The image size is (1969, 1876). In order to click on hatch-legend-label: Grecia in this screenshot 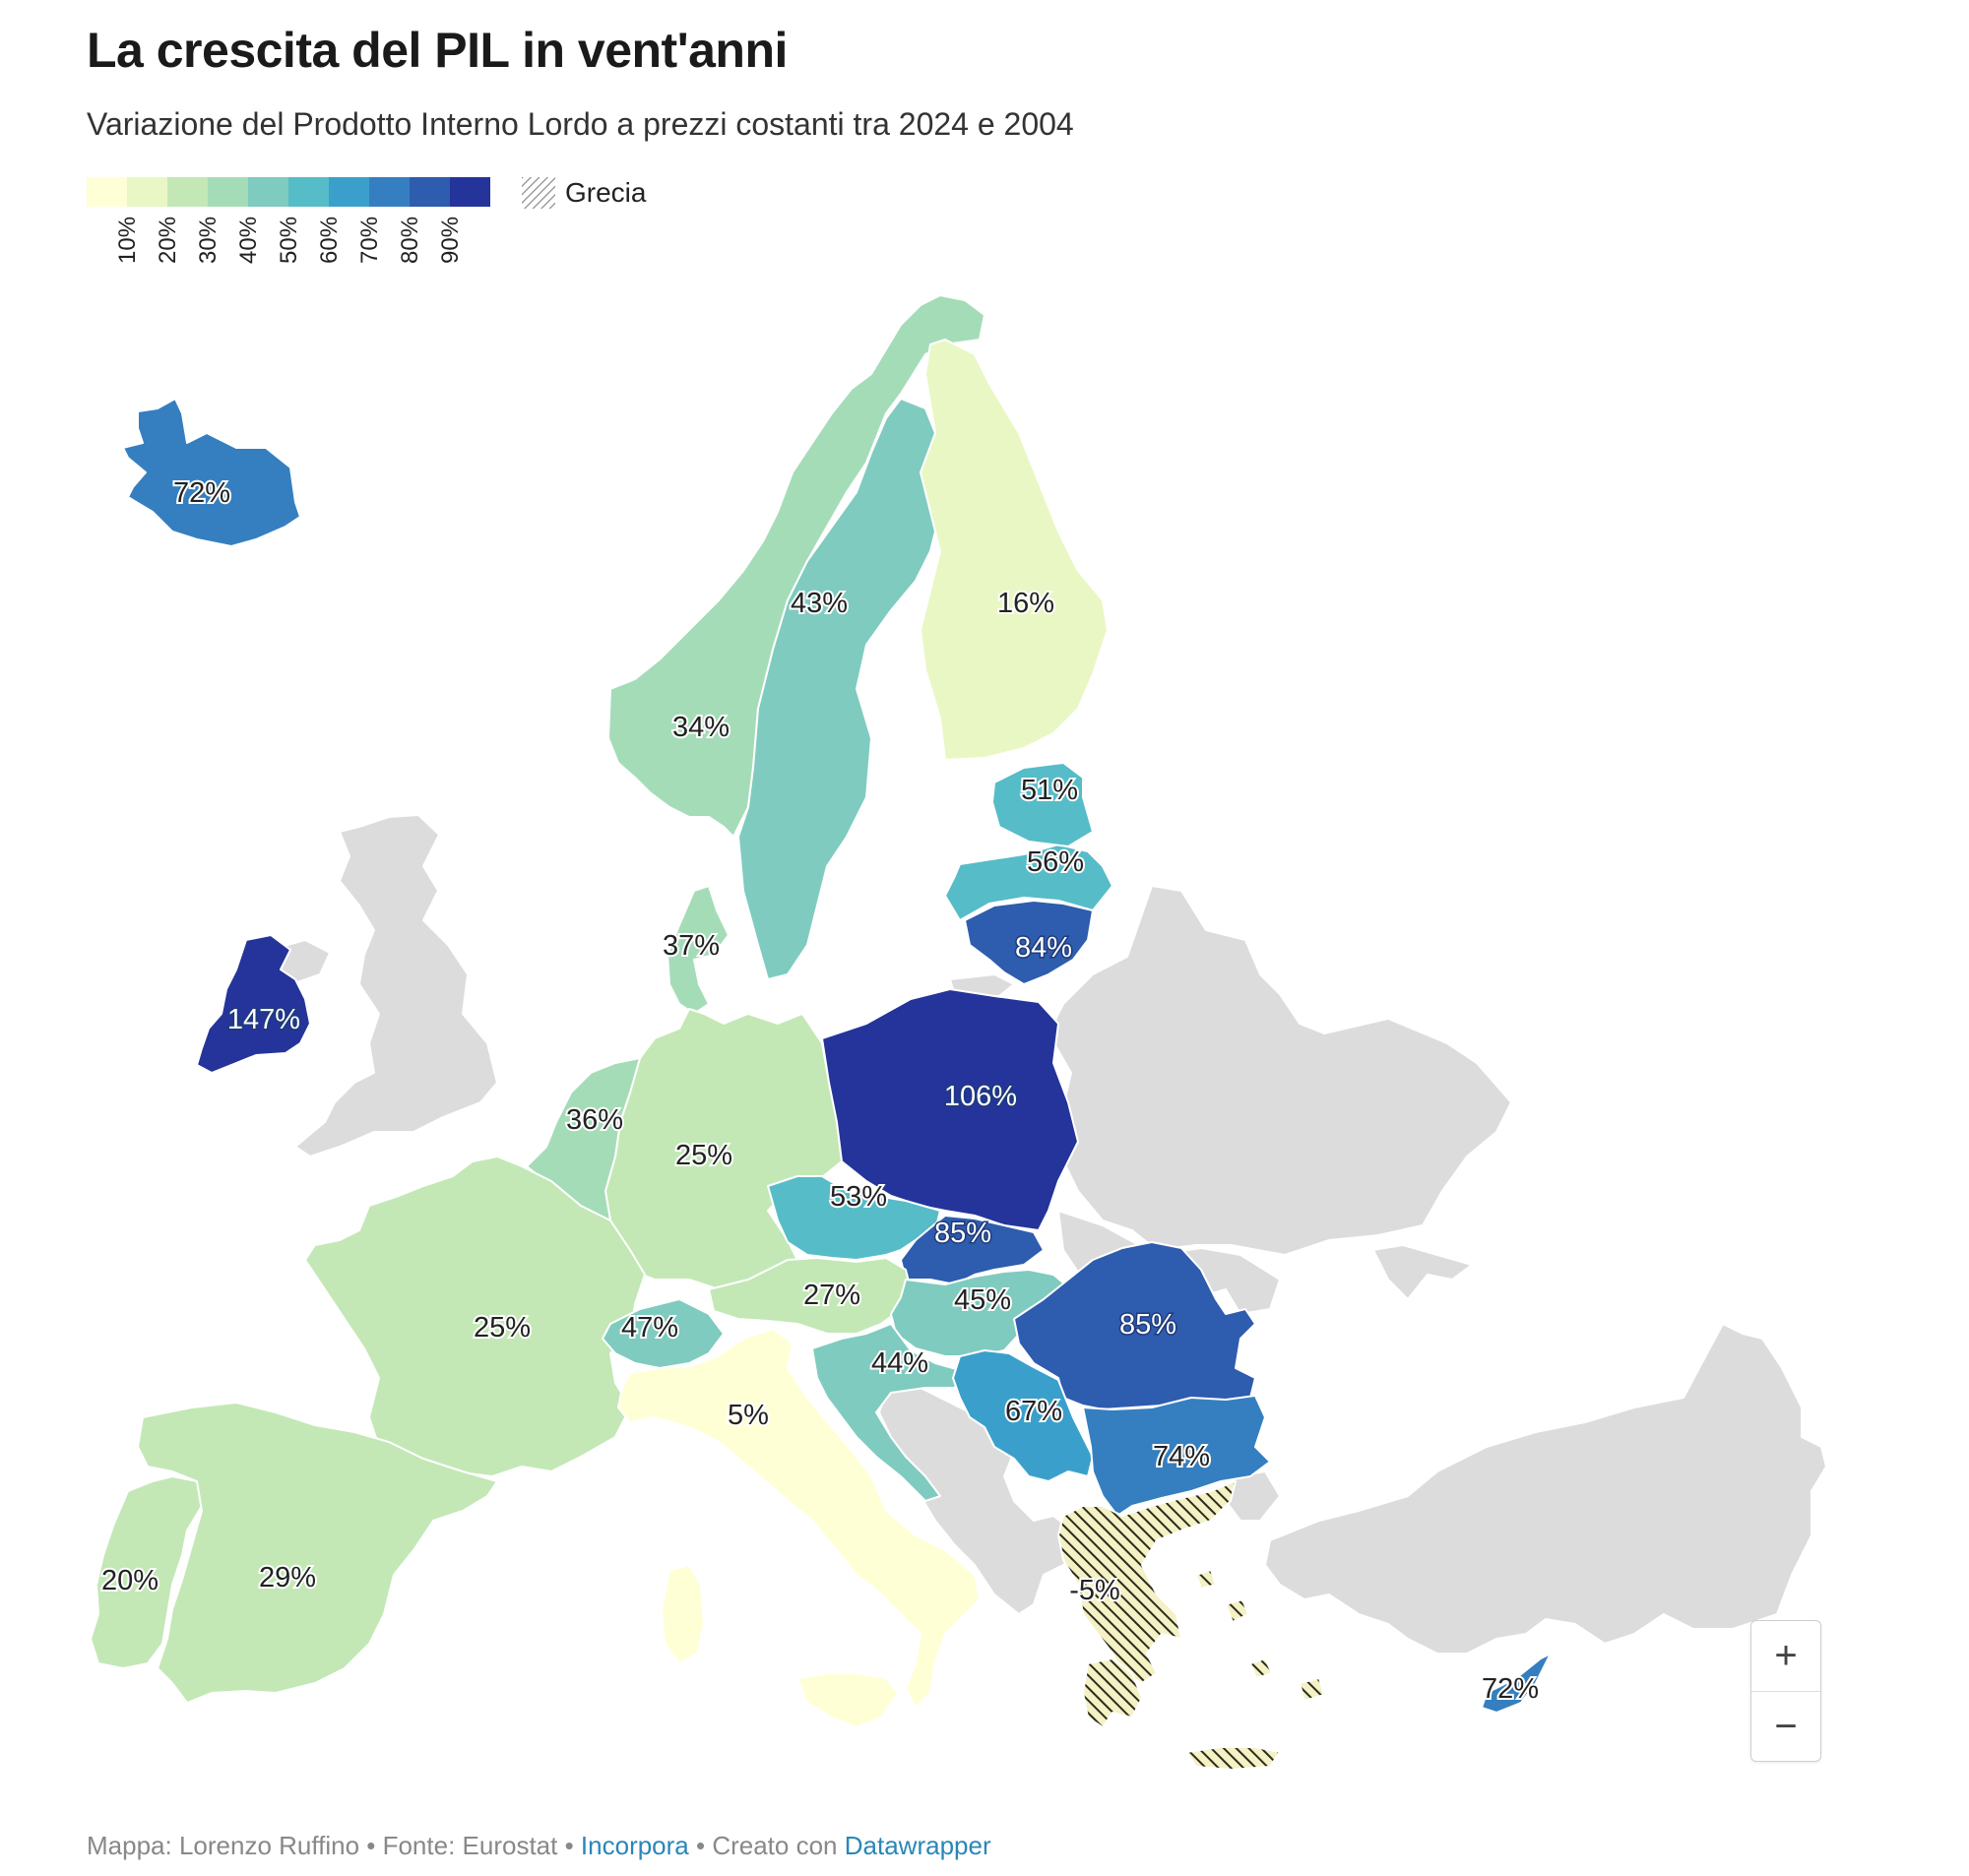, I will do `click(606, 192)`.